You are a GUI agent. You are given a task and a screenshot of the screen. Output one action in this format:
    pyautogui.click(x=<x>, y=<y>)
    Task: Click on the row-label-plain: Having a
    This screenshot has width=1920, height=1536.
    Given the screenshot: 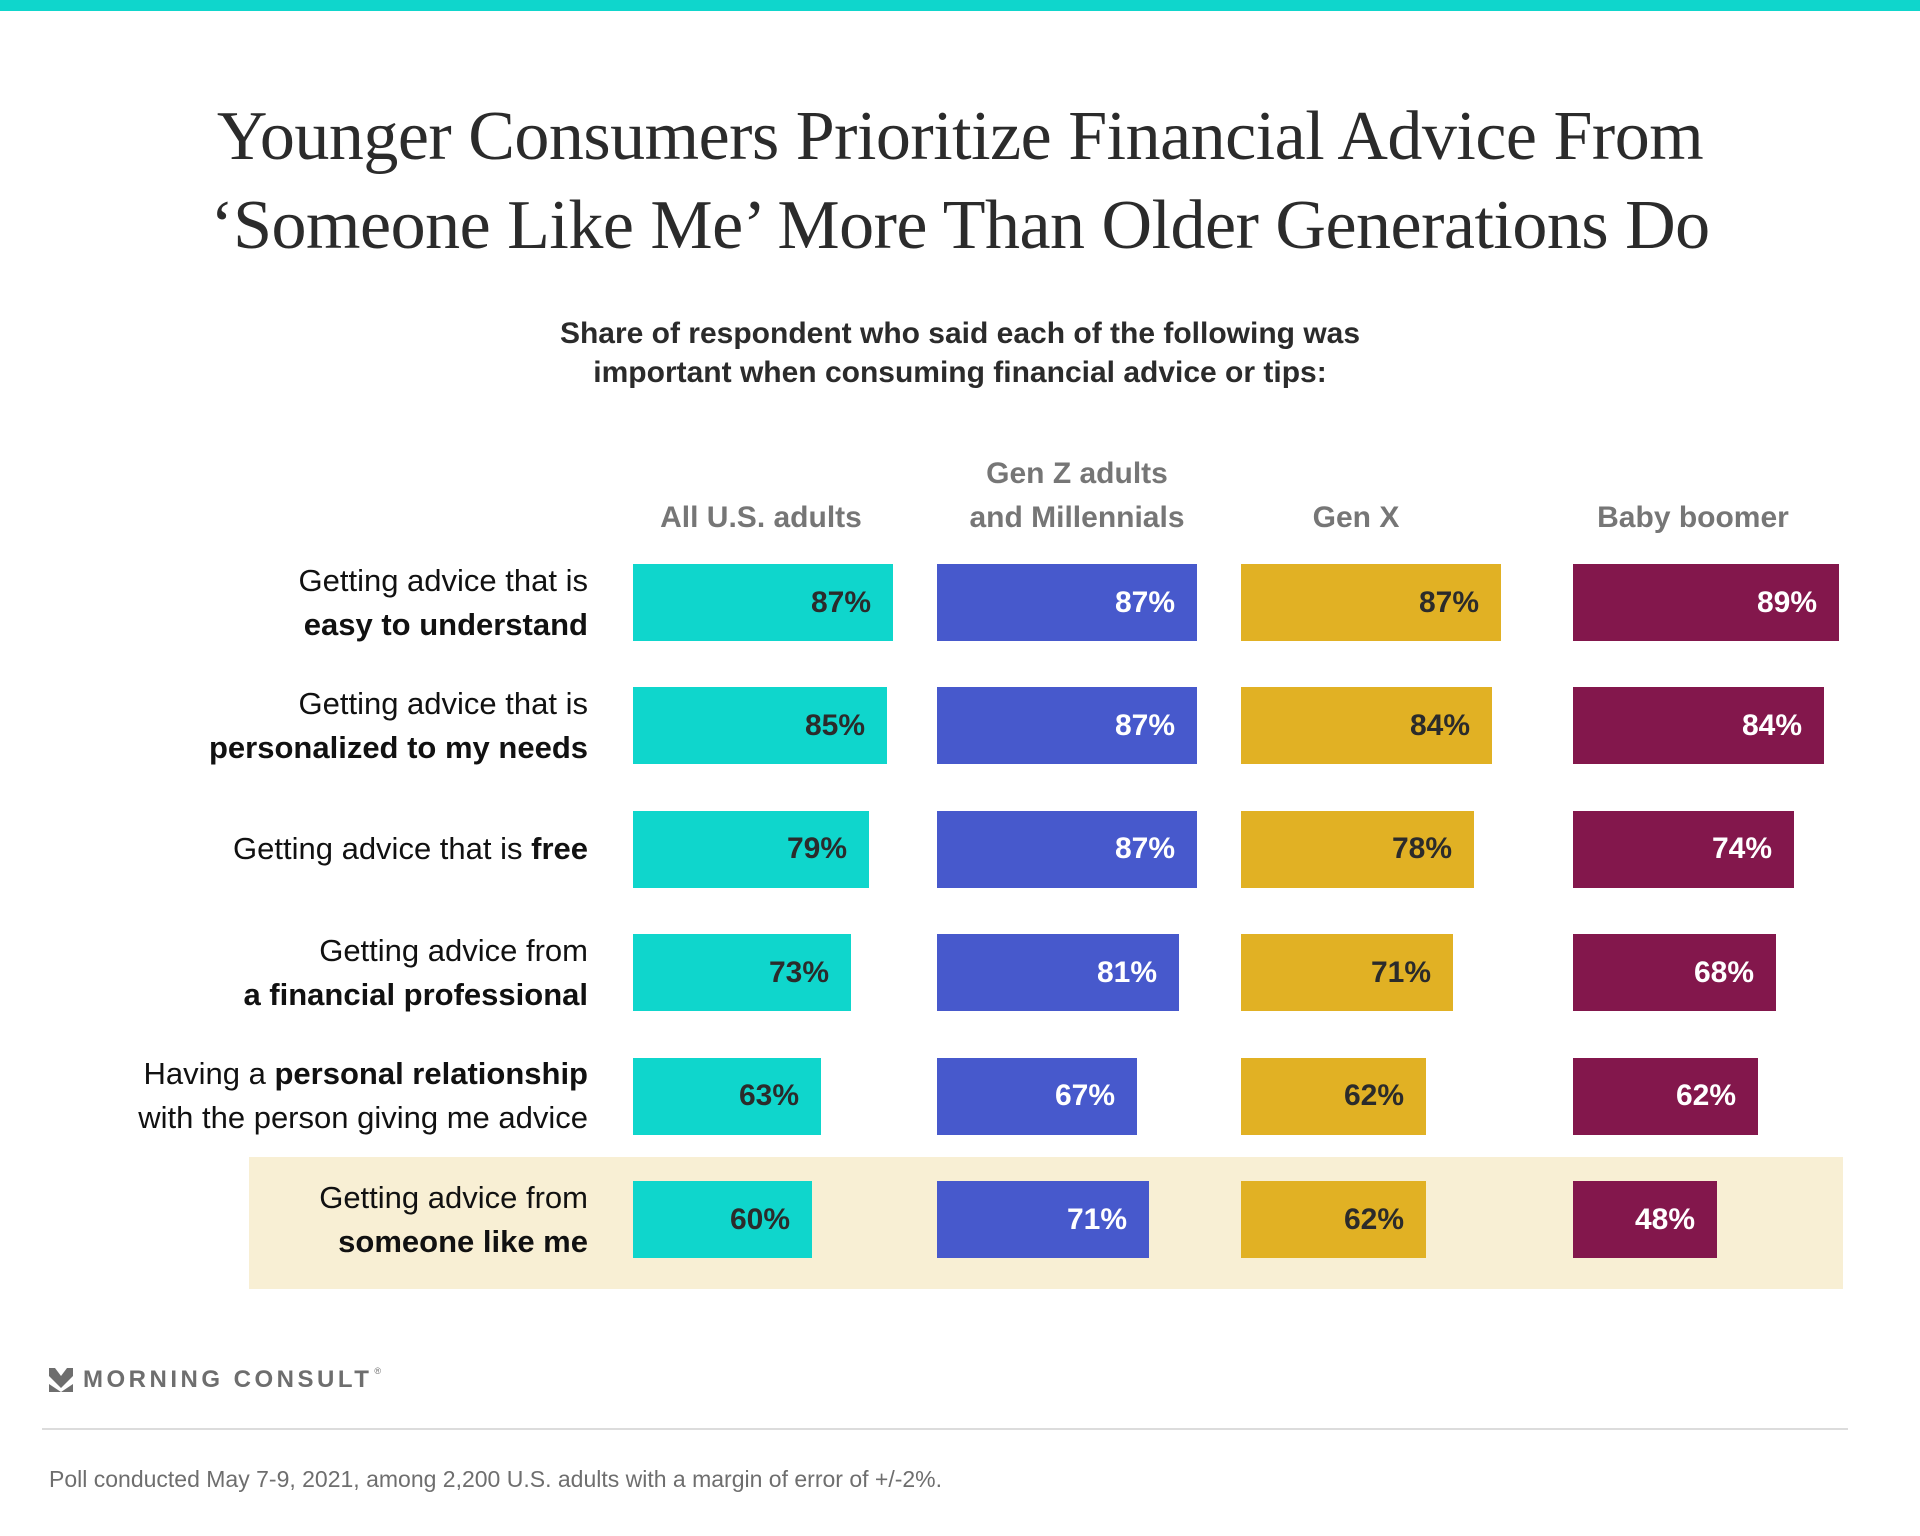 What is the action you would take?
    pyautogui.click(x=209, y=1074)
    